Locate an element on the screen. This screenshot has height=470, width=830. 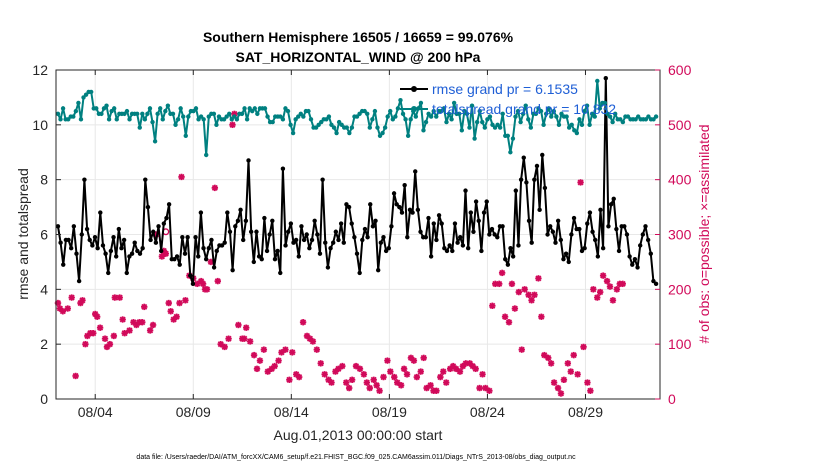
y-tick-label-right: 500 is located at coordinates (680, 125).